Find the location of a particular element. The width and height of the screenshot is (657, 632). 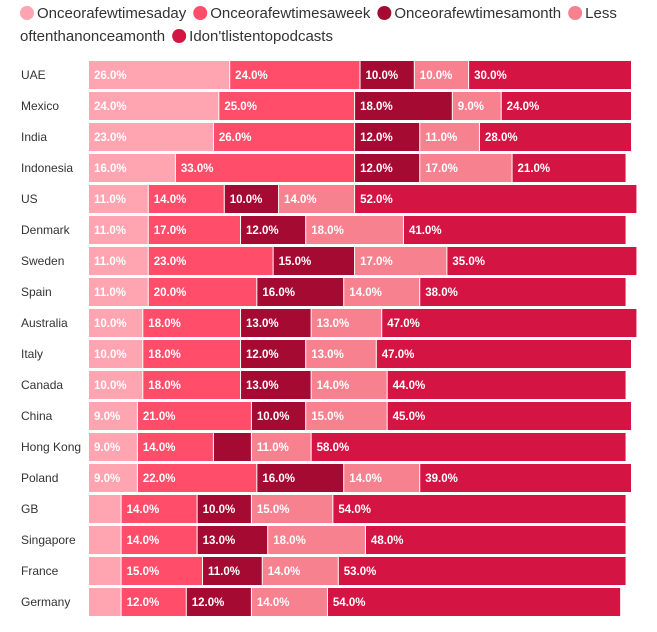

legend-item-once-or-a-few-times-a-week: Once or a few times a week is located at coordinates (282, 13).